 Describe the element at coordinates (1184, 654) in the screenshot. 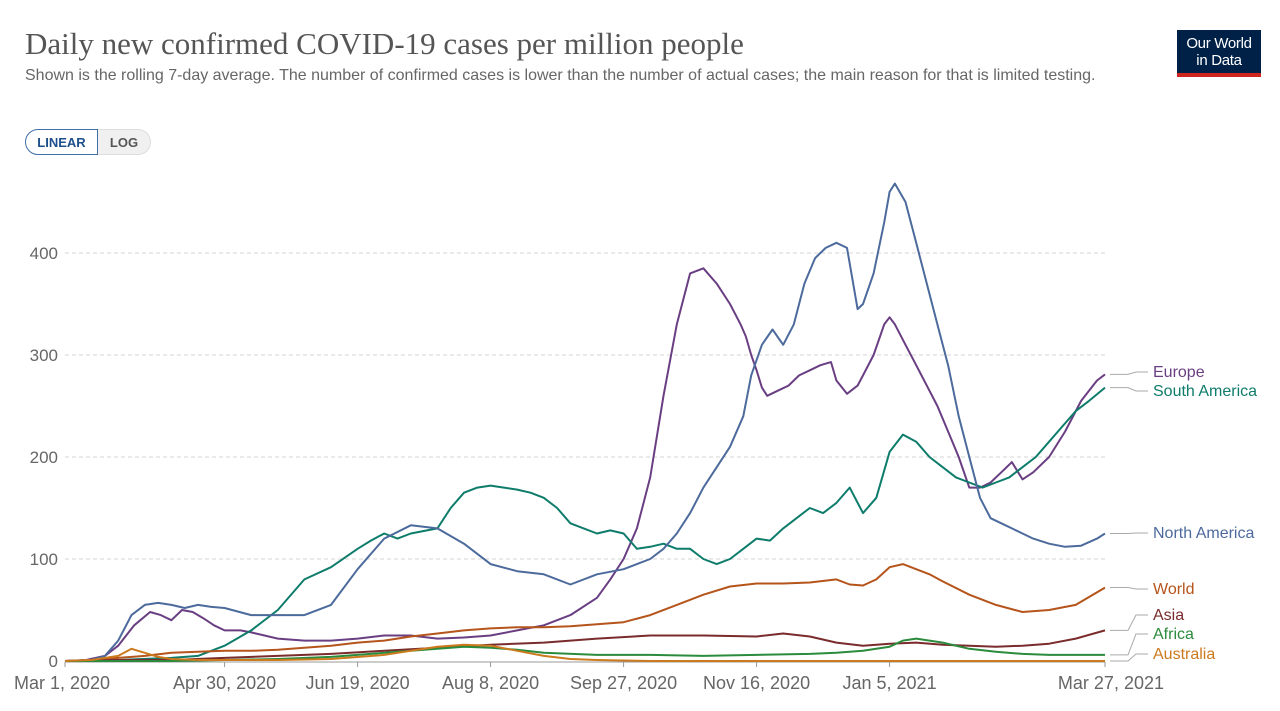

I see `series-label-australia: Australia` at that location.